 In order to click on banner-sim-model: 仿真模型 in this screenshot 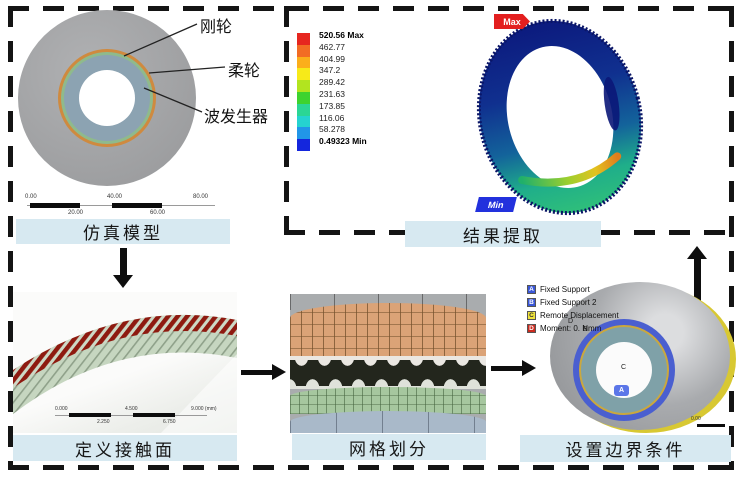, I will do `click(123, 231)`.